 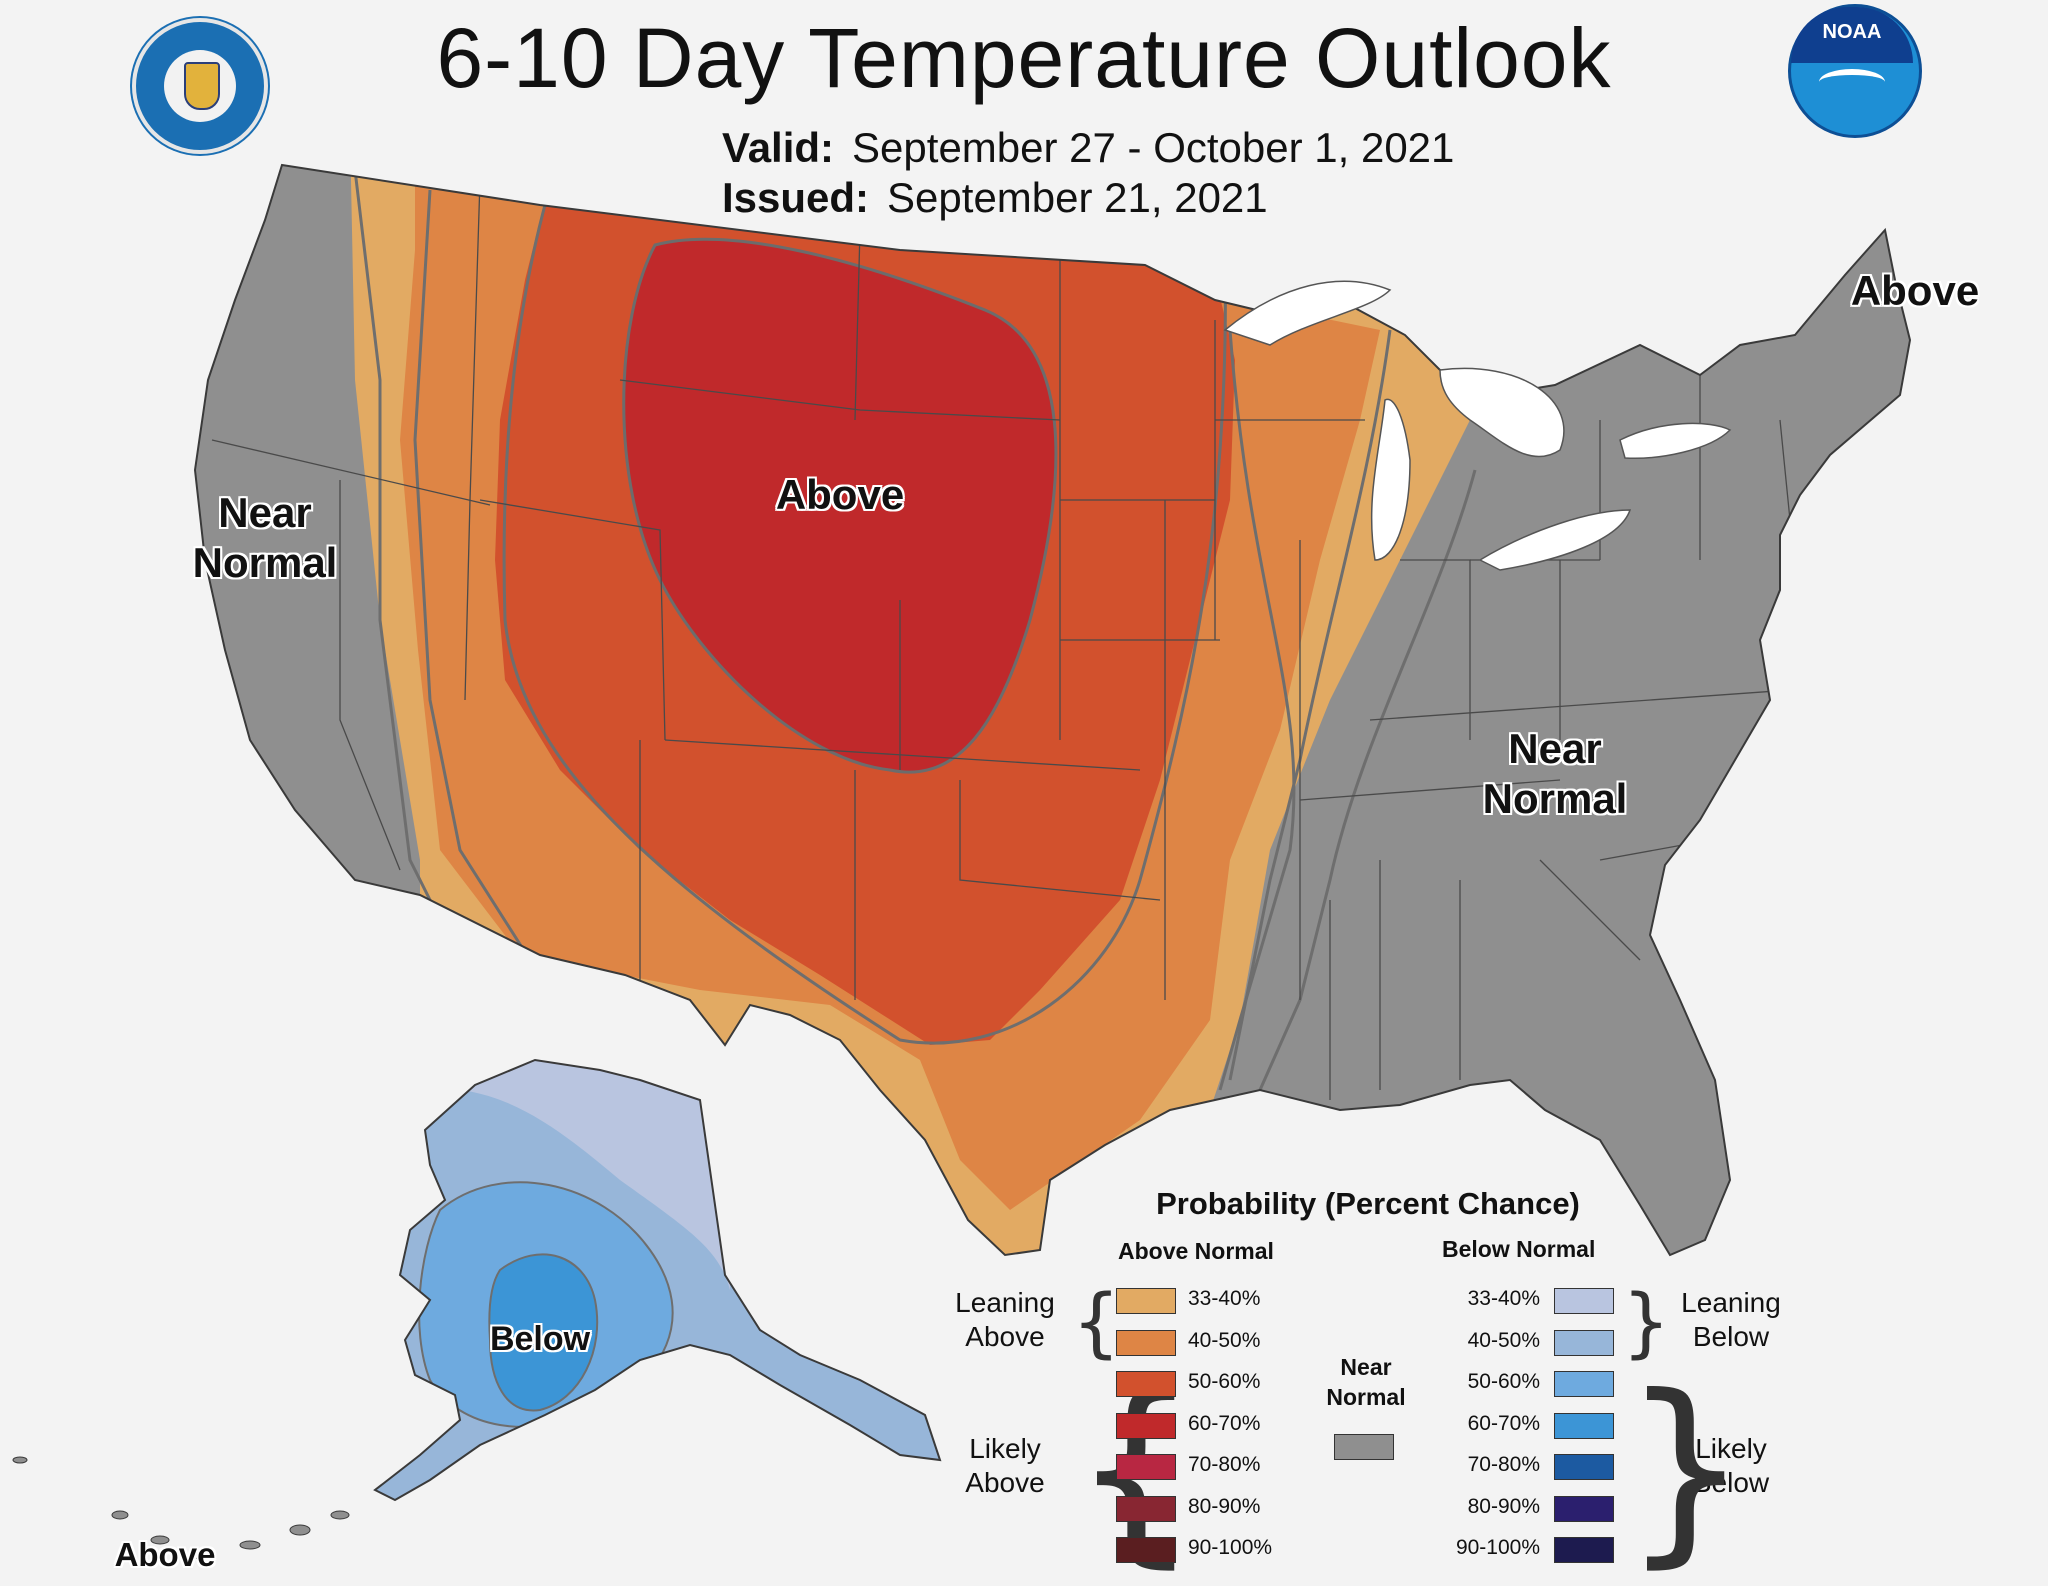 What do you see at coordinates (1502, 412) in the screenshot?
I see `lake-huron` at bounding box center [1502, 412].